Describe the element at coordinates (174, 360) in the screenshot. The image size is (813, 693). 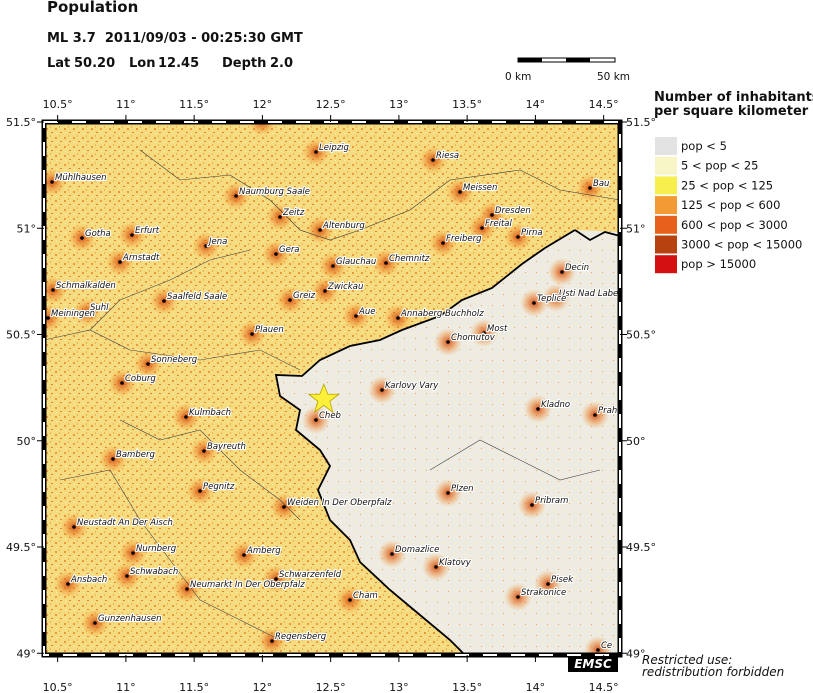
I see `city-label: Sonneberg` at that location.